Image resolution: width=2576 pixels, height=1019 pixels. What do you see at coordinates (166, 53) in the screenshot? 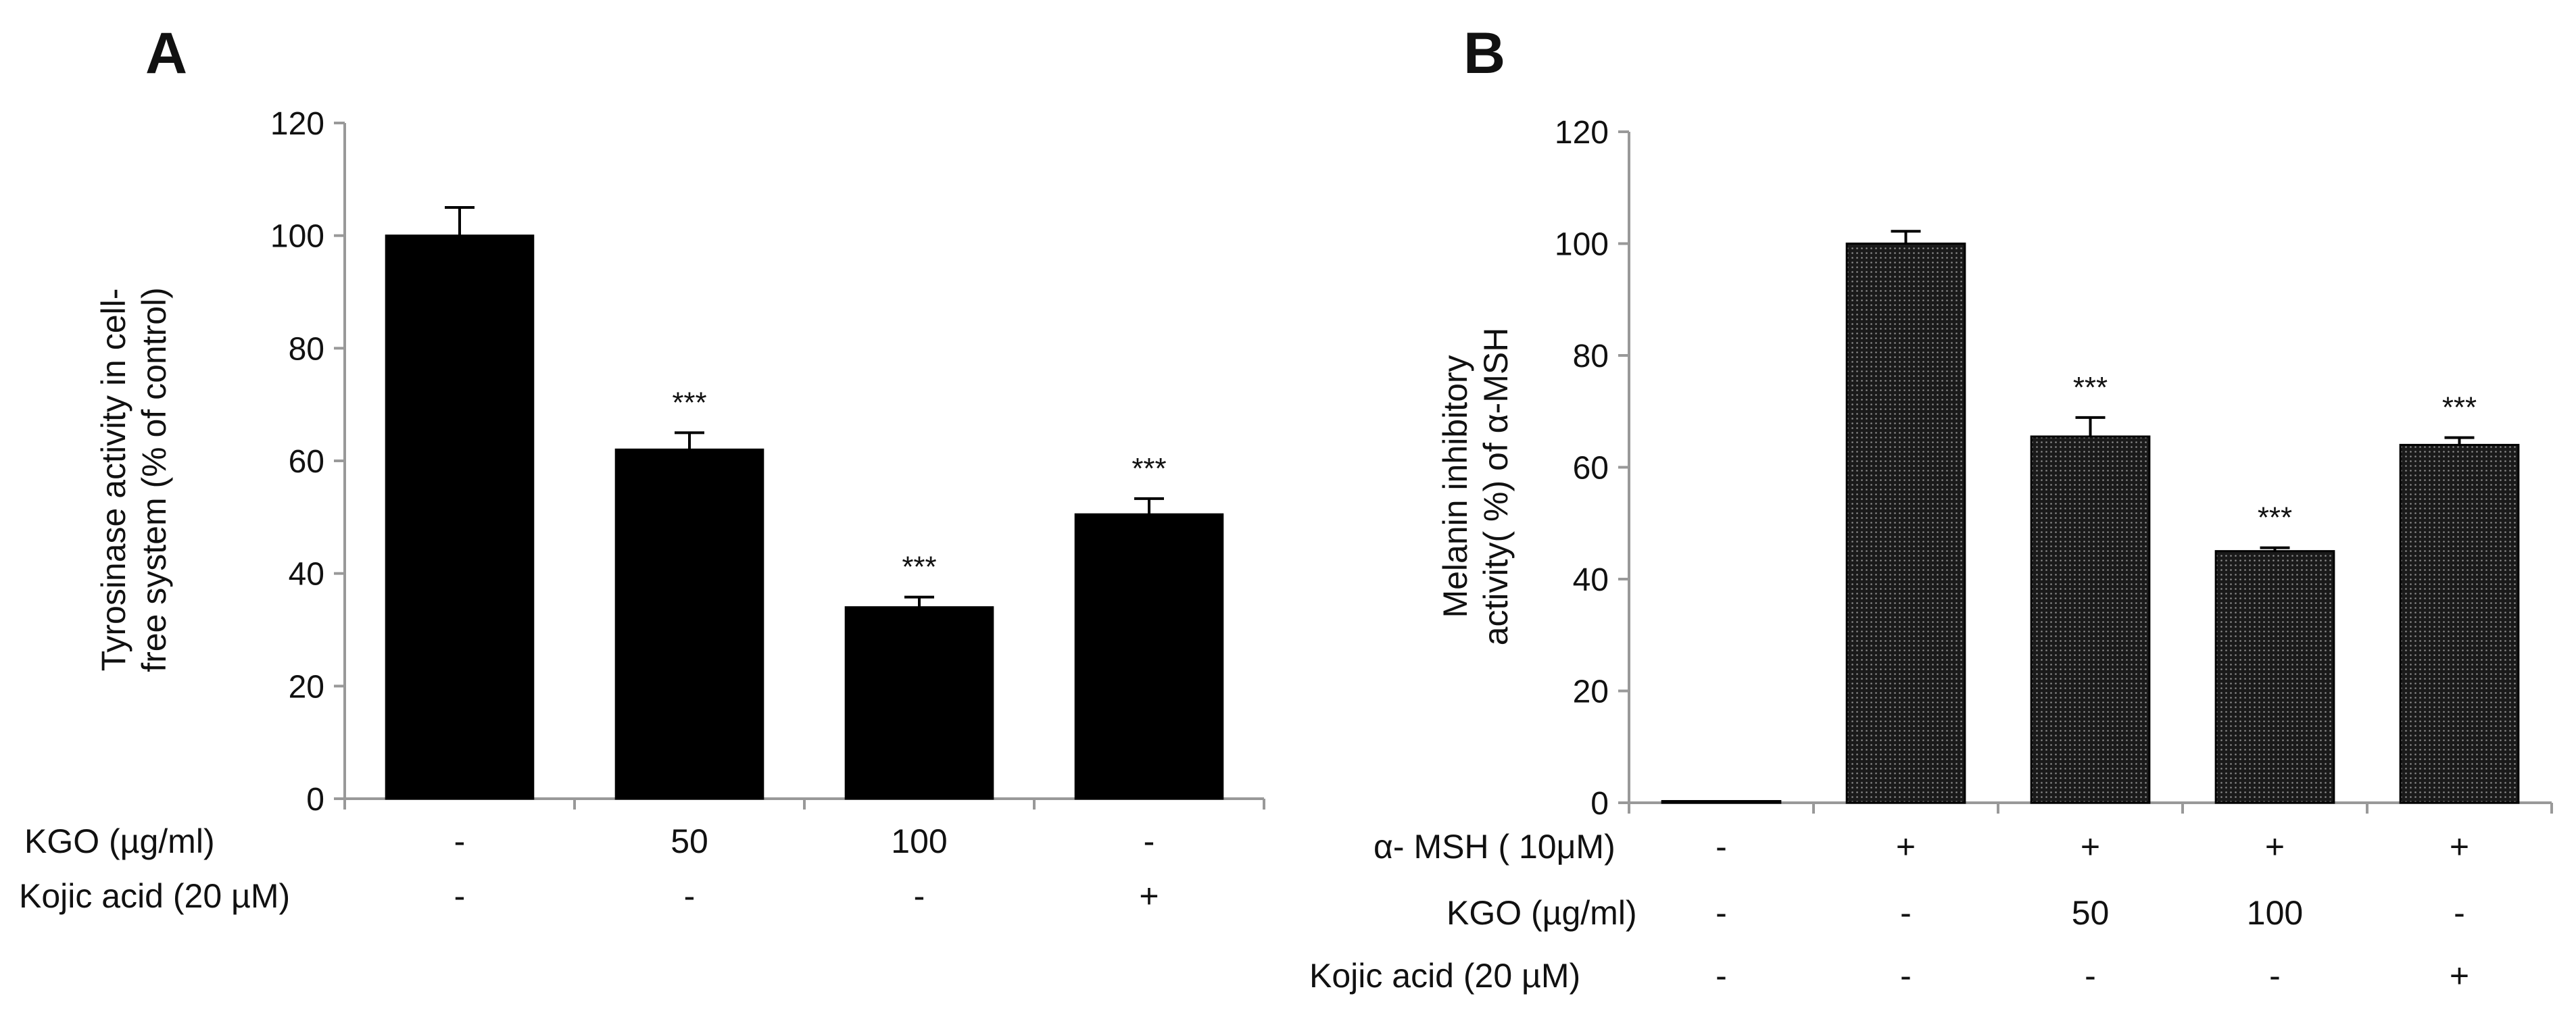
I see `panel-a-label: A` at bounding box center [166, 53].